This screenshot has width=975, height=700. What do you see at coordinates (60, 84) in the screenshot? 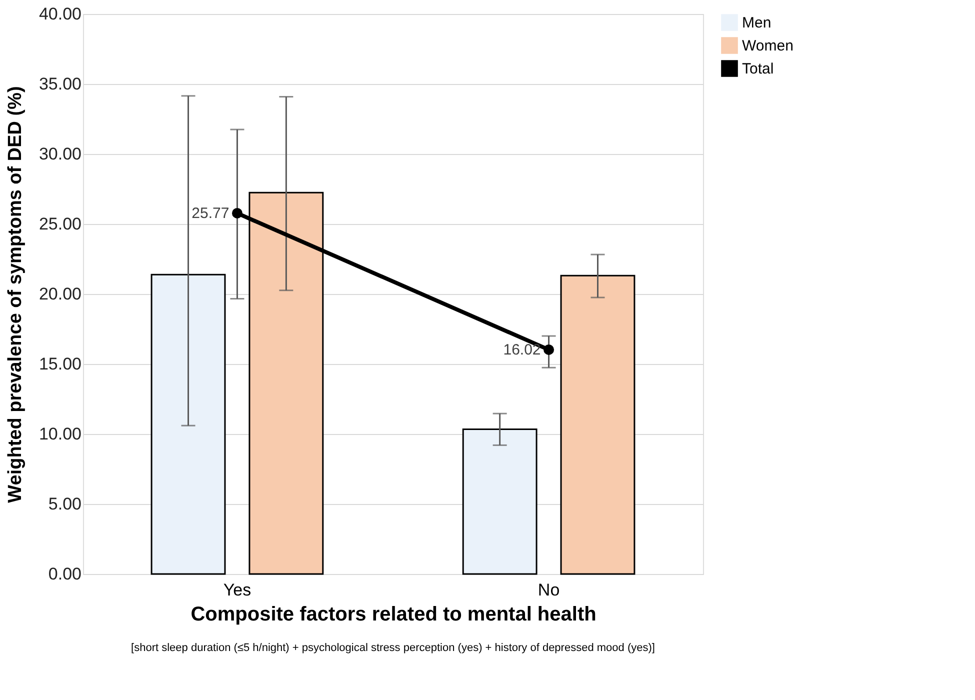
I see `y-tick-label: 35.00` at bounding box center [60, 84].